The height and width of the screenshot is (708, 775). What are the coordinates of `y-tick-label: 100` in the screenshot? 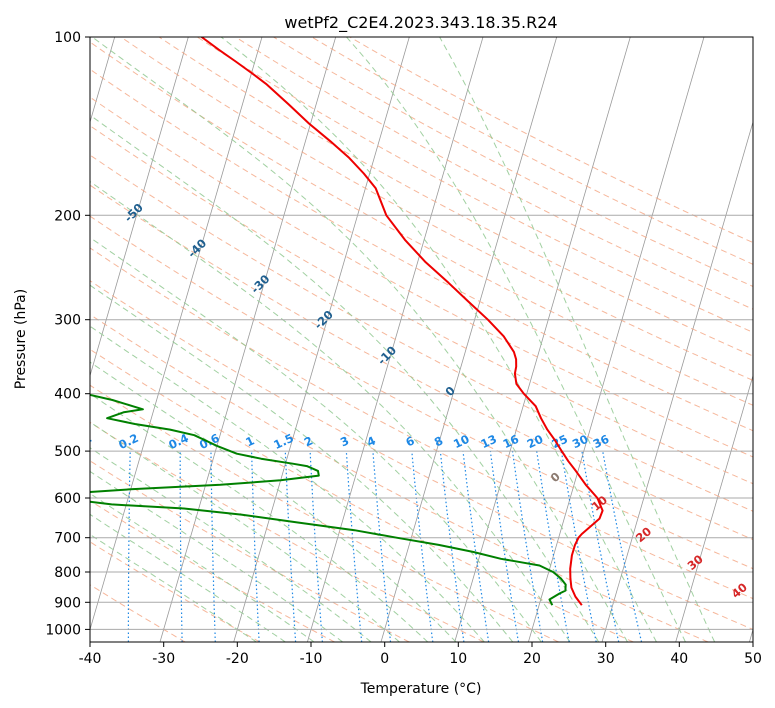 It's located at (67, 38).